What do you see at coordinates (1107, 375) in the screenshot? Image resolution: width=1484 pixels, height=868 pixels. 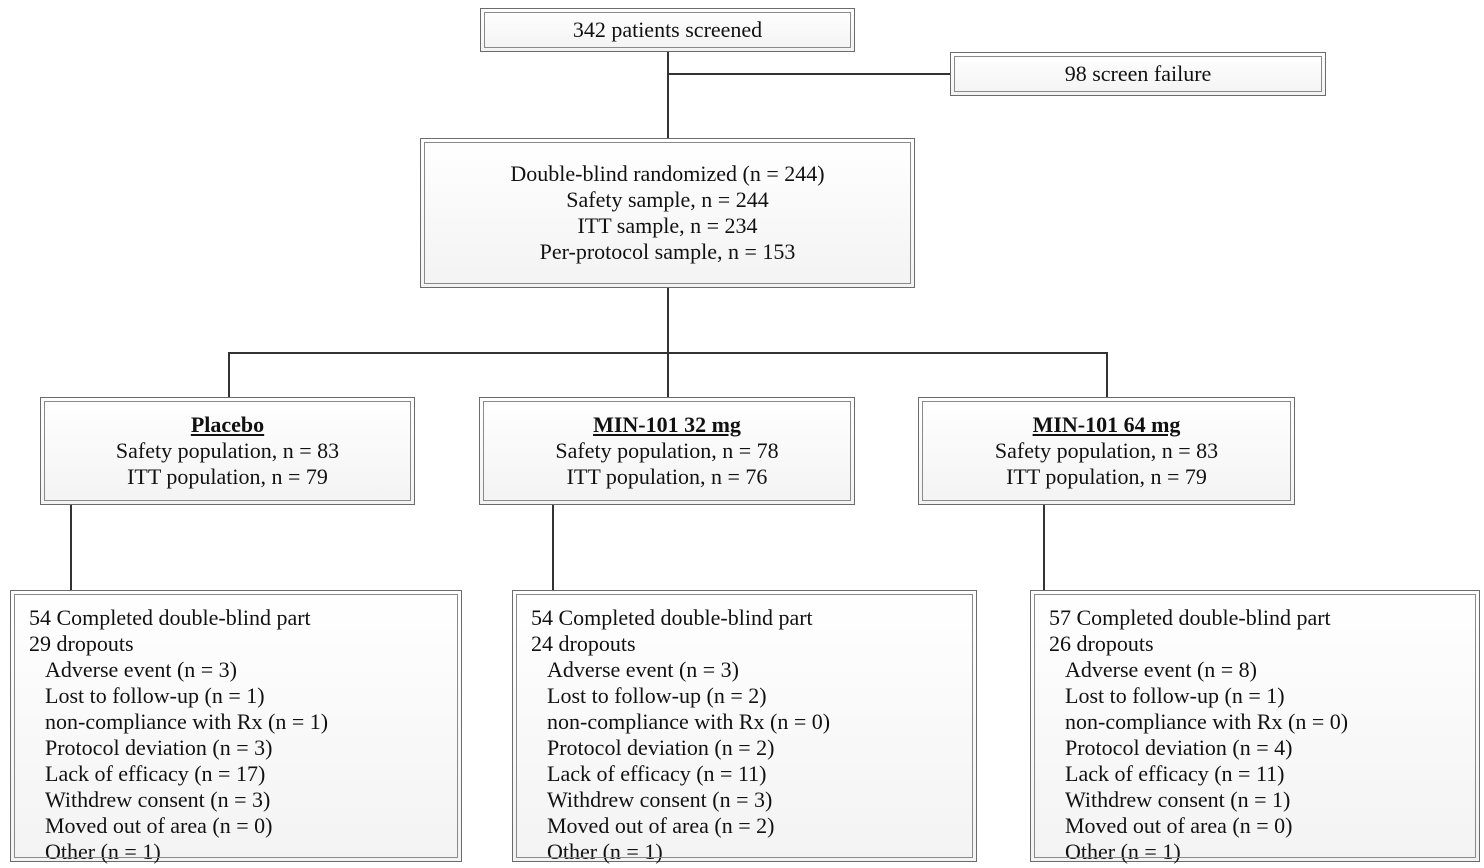 I see `connector-64mg-drop` at bounding box center [1107, 375].